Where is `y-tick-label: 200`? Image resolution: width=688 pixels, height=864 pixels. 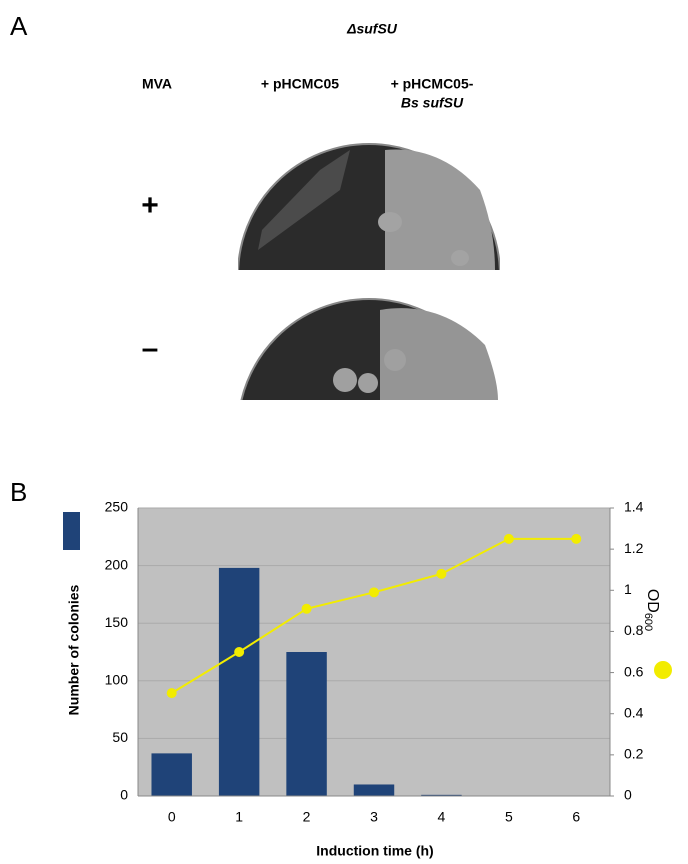 y-tick-label: 200 is located at coordinates (117, 564).